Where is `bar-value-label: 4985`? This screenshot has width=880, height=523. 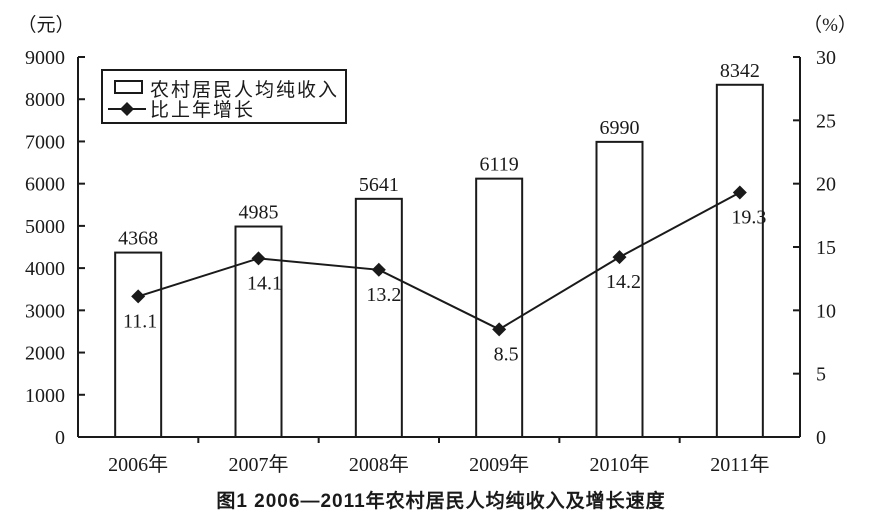 bar-value-label: 4985 is located at coordinates (259, 213).